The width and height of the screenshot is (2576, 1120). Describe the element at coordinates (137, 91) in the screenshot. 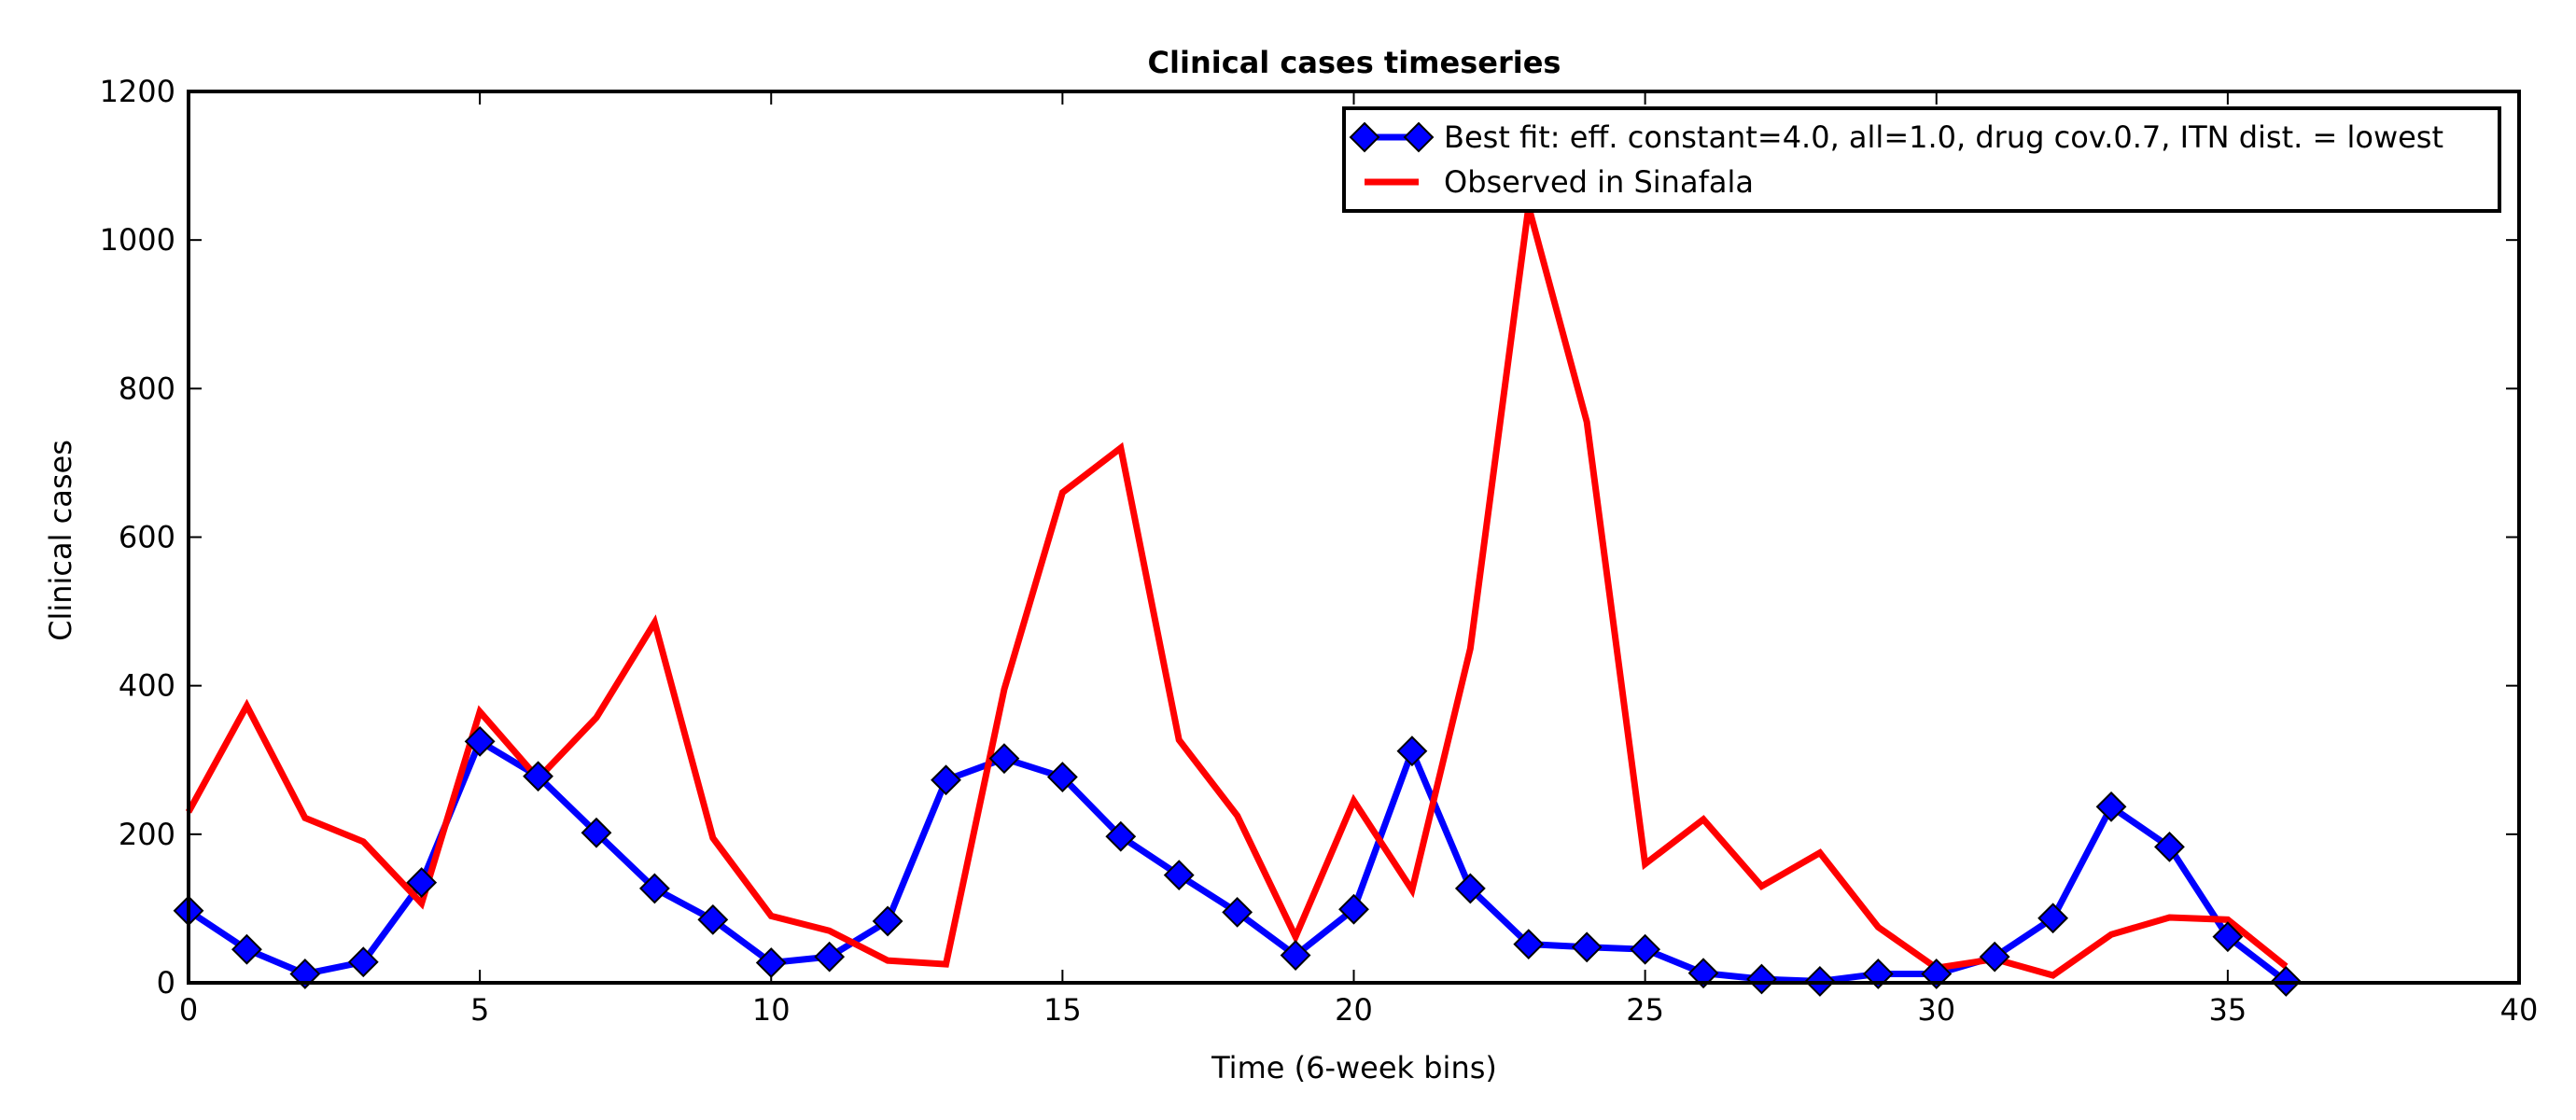

I see `y-tick-label: 1200` at that location.